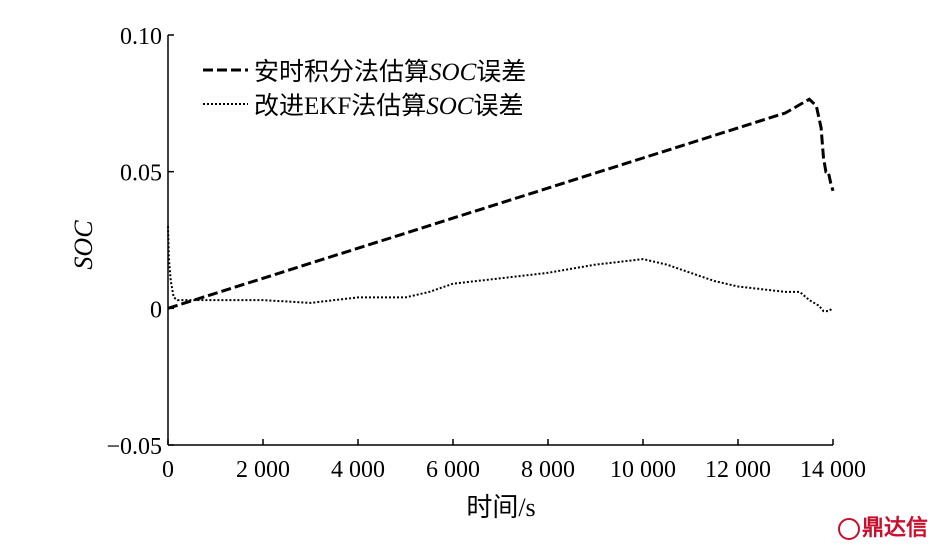 This screenshot has width=947, height=545. Describe the element at coordinates (833, 470) in the screenshot. I see `x-tick-label: 14 000` at that location.